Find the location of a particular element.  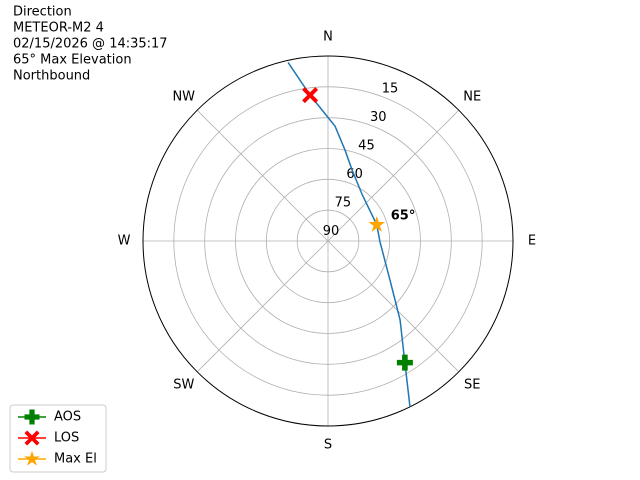

angular-tick-label: N is located at coordinates (328, 37).